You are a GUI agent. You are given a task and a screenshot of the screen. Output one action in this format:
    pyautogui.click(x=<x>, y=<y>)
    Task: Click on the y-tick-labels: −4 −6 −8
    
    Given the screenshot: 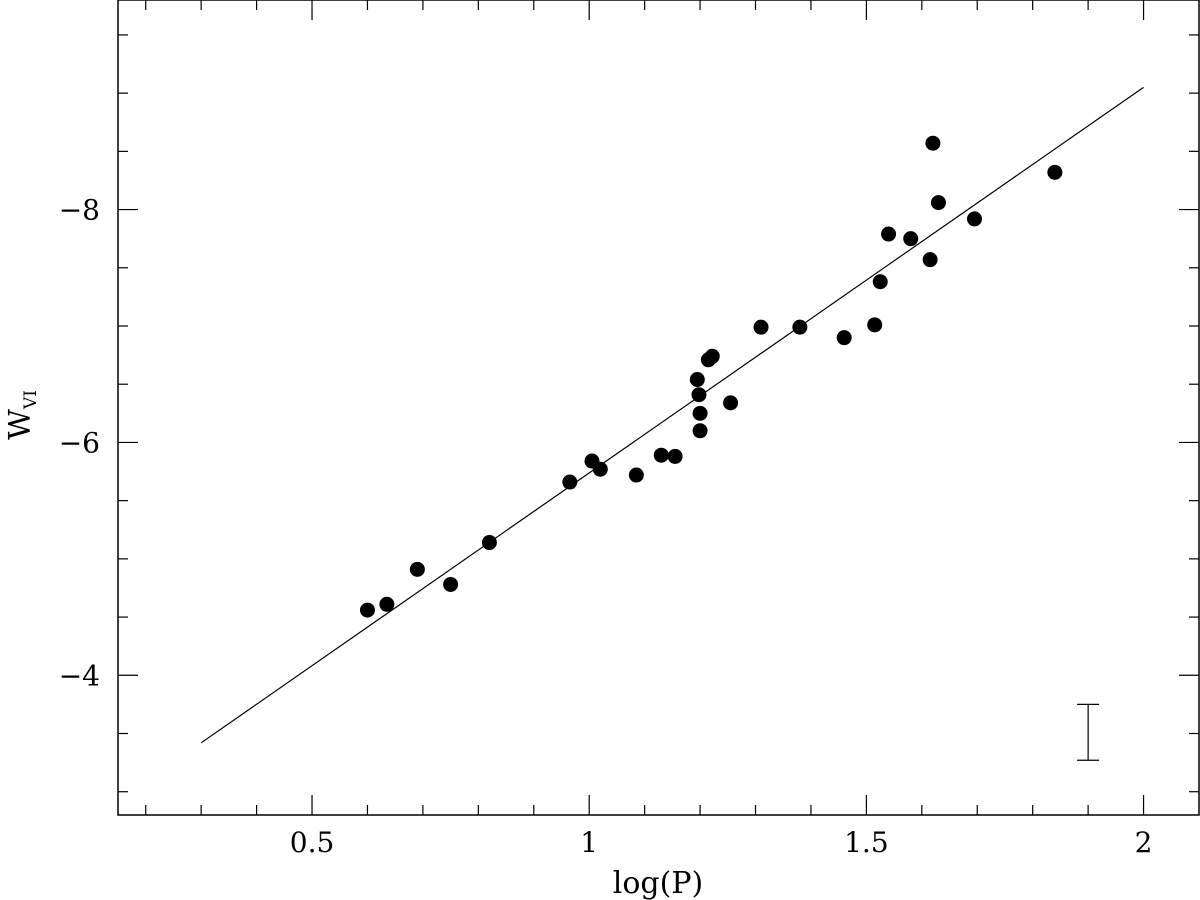 What is the action you would take?
    pyautogui.click(x=79, y=443)
    